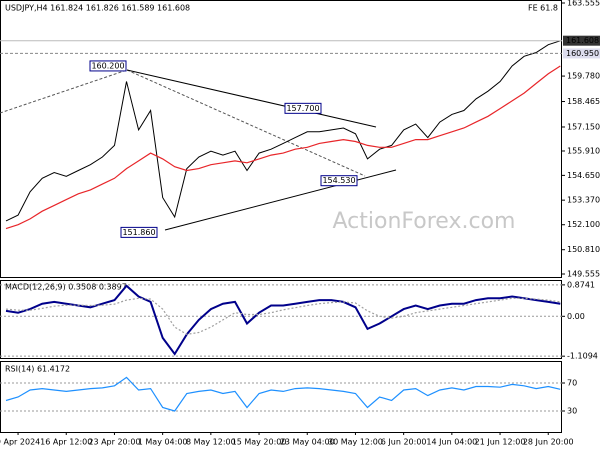 The width and height of the screenshot is (600, 450). I want to click on x-tick-label: 16 Apr 12:00, so click(66, 442).